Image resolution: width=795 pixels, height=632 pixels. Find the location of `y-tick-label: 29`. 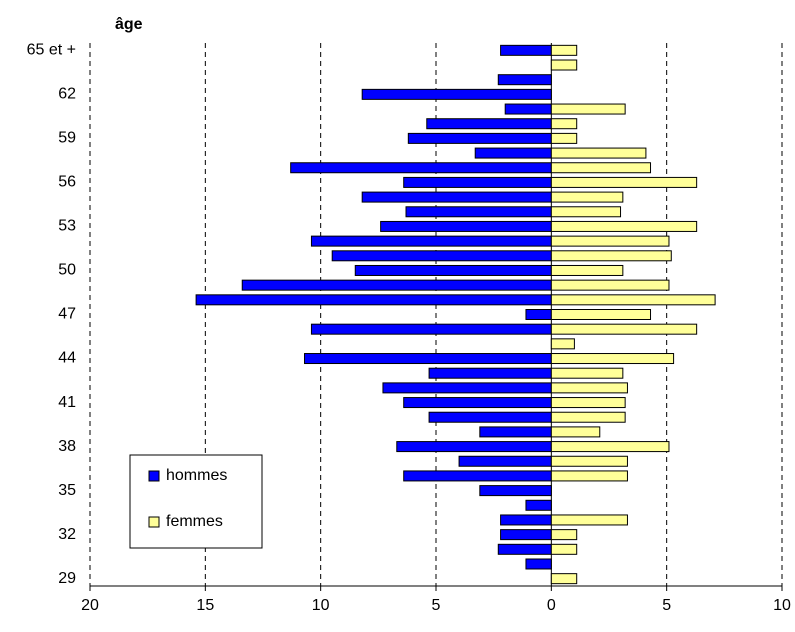

y-tick-label: 29 is located at coordinates (67, 578).